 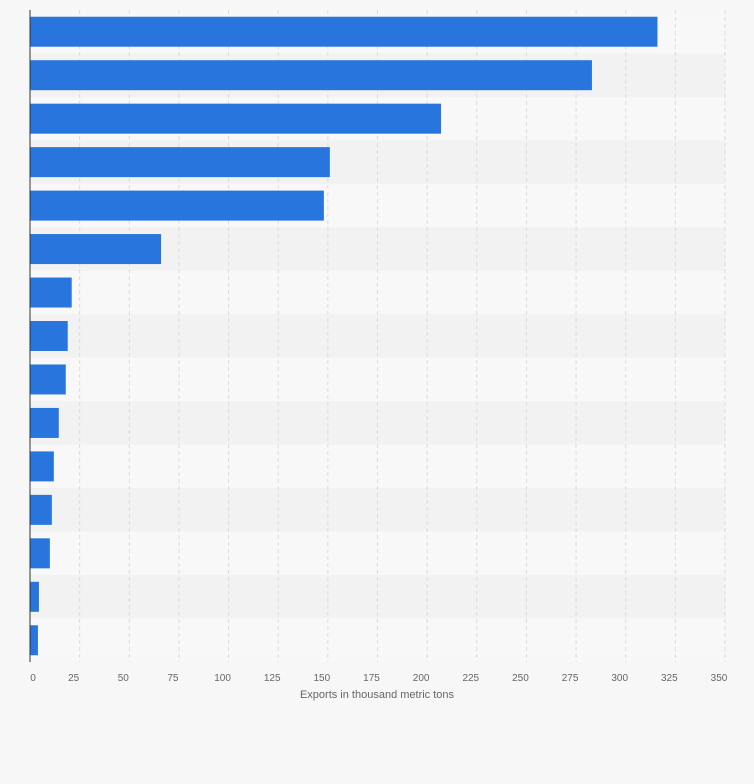 I want to click on x-tick-label: 125, so click(x=272, y=678).